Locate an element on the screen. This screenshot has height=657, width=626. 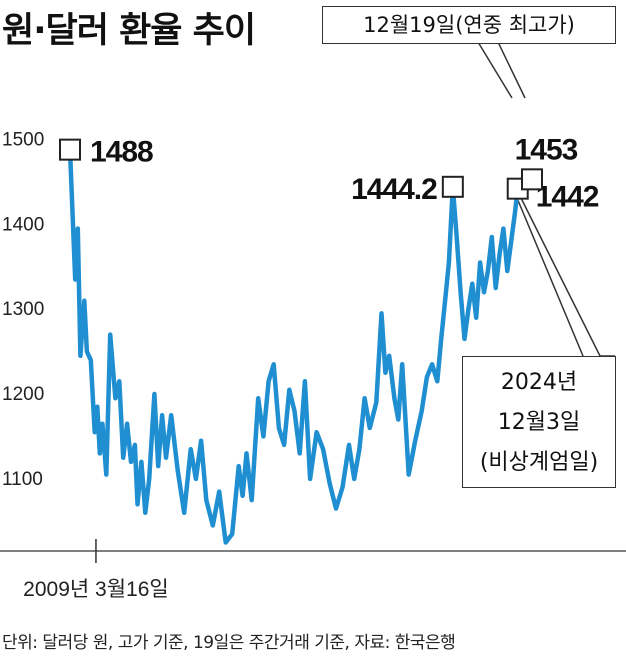
marks: 1488 1444.2 1442 1453 is located at coordinates (329, 173).